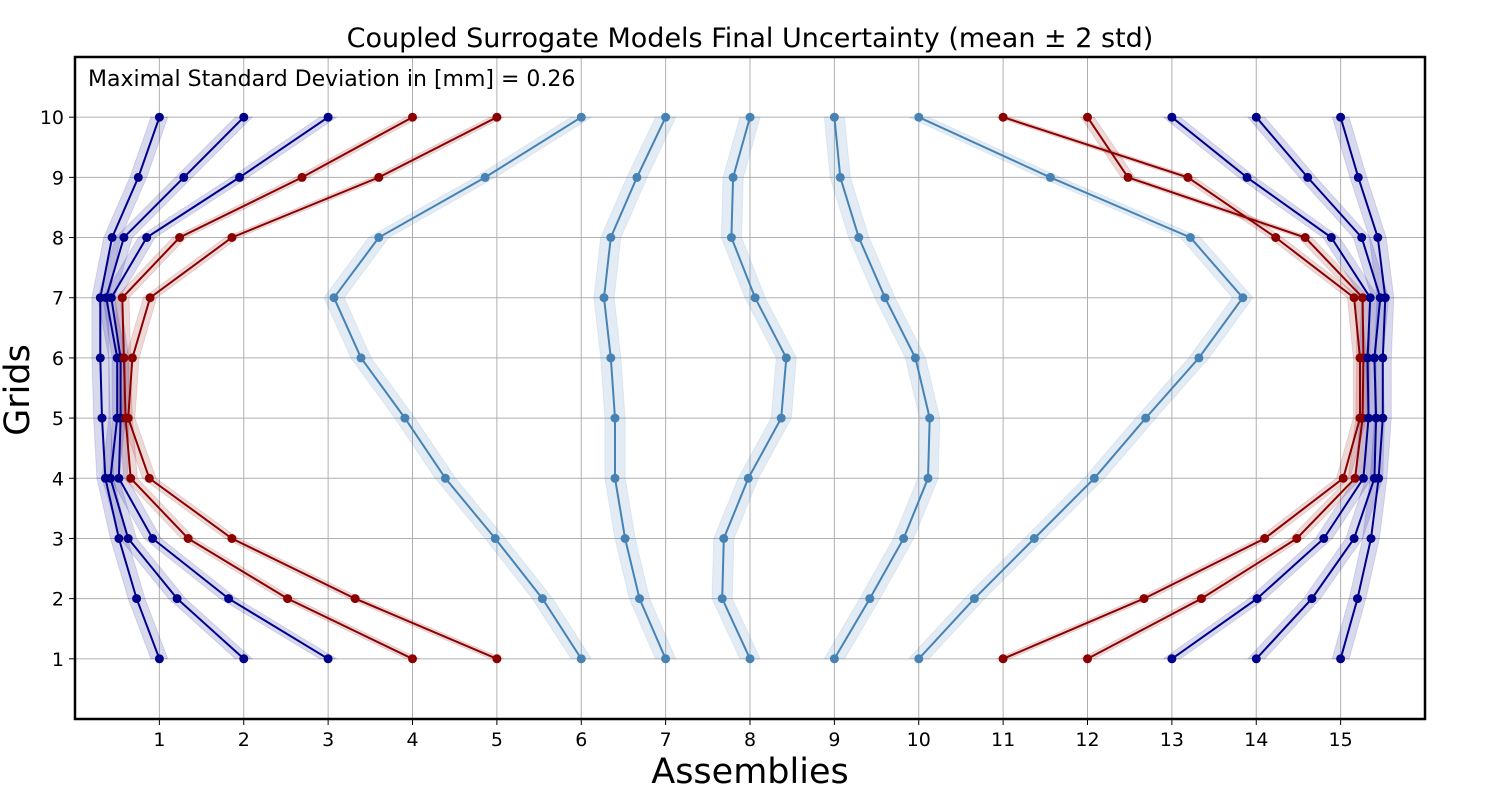  Describe the element at coordinates (19, 390) in the screenshot. I see `y-axis-label: Grids` at that location.